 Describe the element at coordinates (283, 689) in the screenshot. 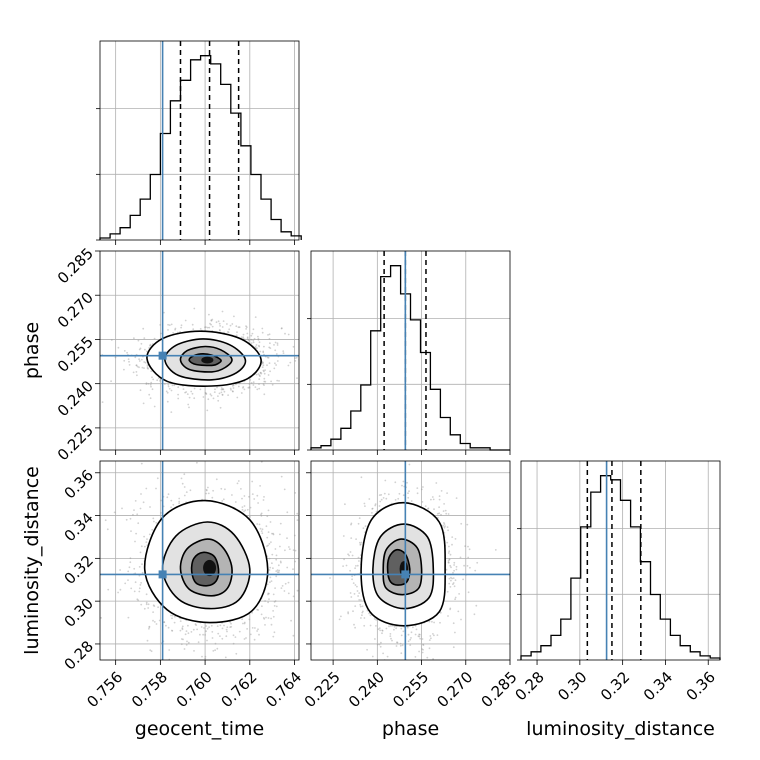

I see `x-tick-label: 0.764` at that location.